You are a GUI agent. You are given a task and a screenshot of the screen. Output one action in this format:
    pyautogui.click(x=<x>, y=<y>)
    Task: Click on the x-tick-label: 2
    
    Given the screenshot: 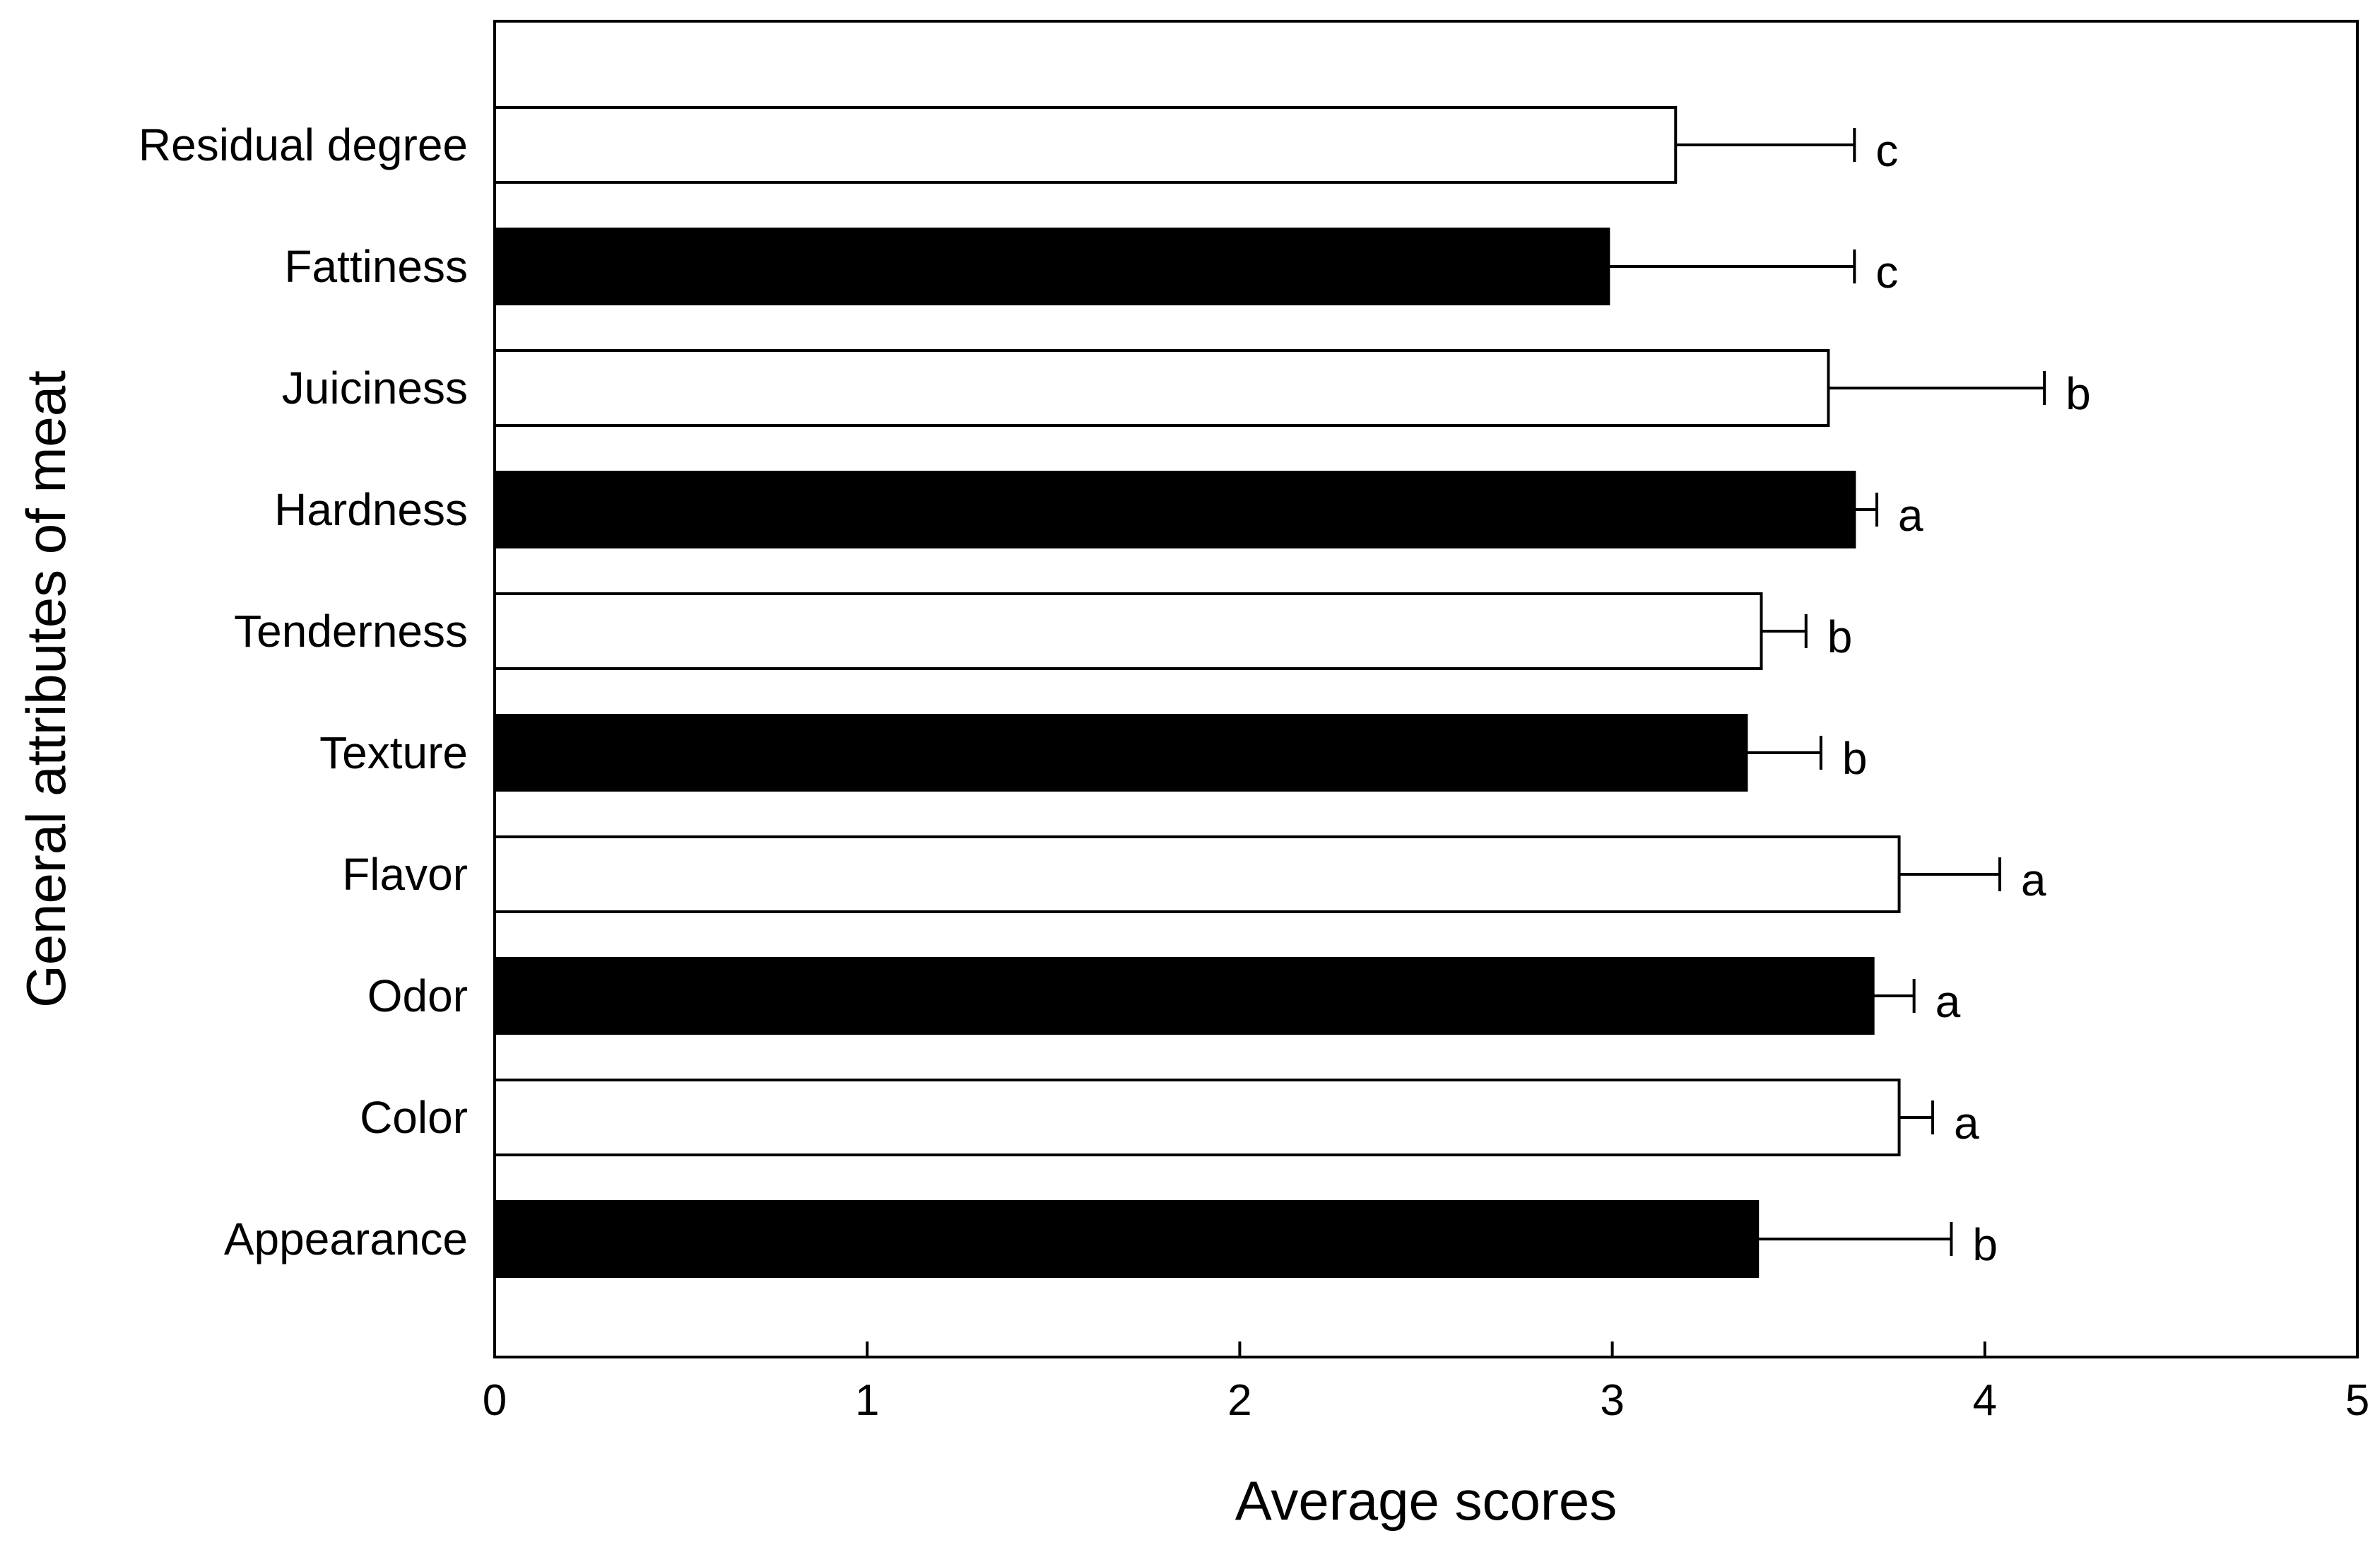 What is the action you would take?
    pyautogui.click(x=1239, y=1400)
    